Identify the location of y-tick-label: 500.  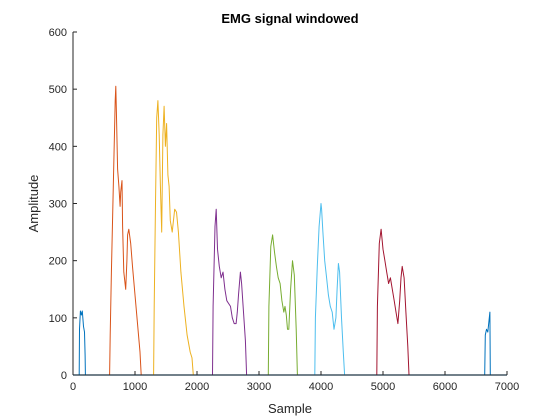
(58, 90).